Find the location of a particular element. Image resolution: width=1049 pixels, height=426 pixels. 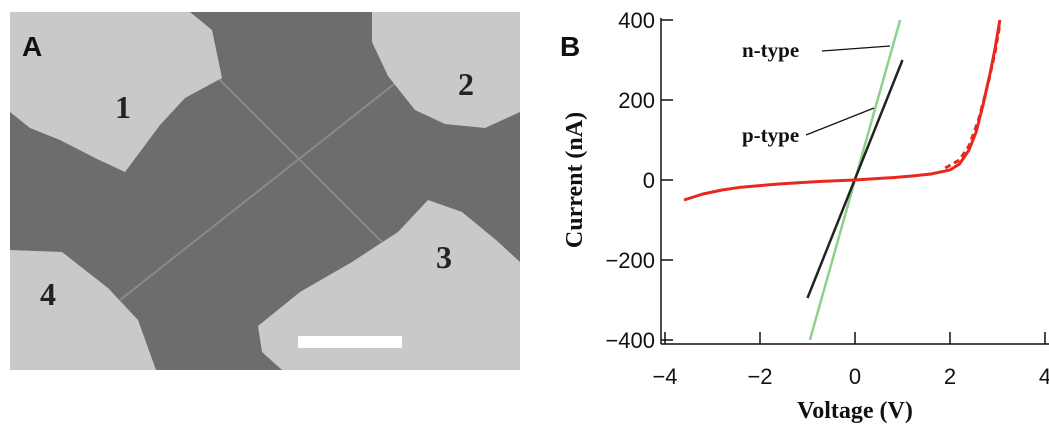

x-tick-label: 2 is located at coordinates (950, 376).